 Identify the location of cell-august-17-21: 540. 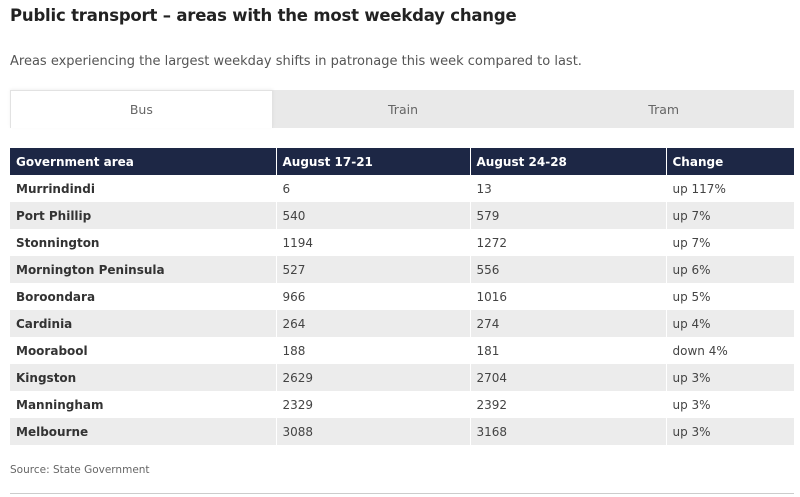
(373, 215).